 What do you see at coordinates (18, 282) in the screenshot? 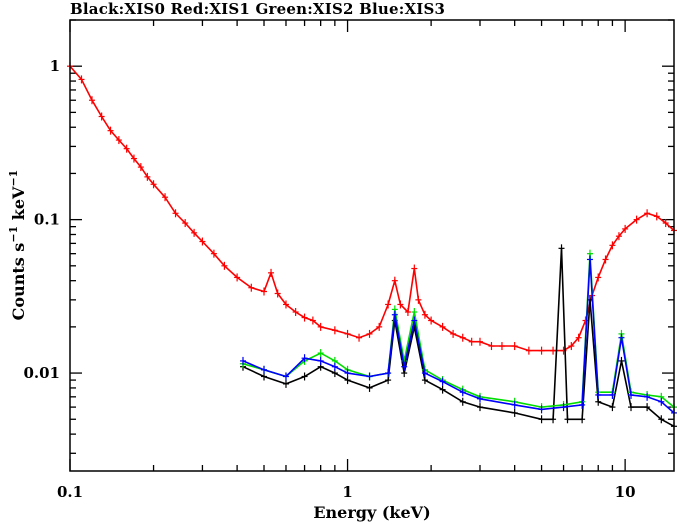
I see `y-axis-label-base: Counts s` at bounding box center [18, 282].